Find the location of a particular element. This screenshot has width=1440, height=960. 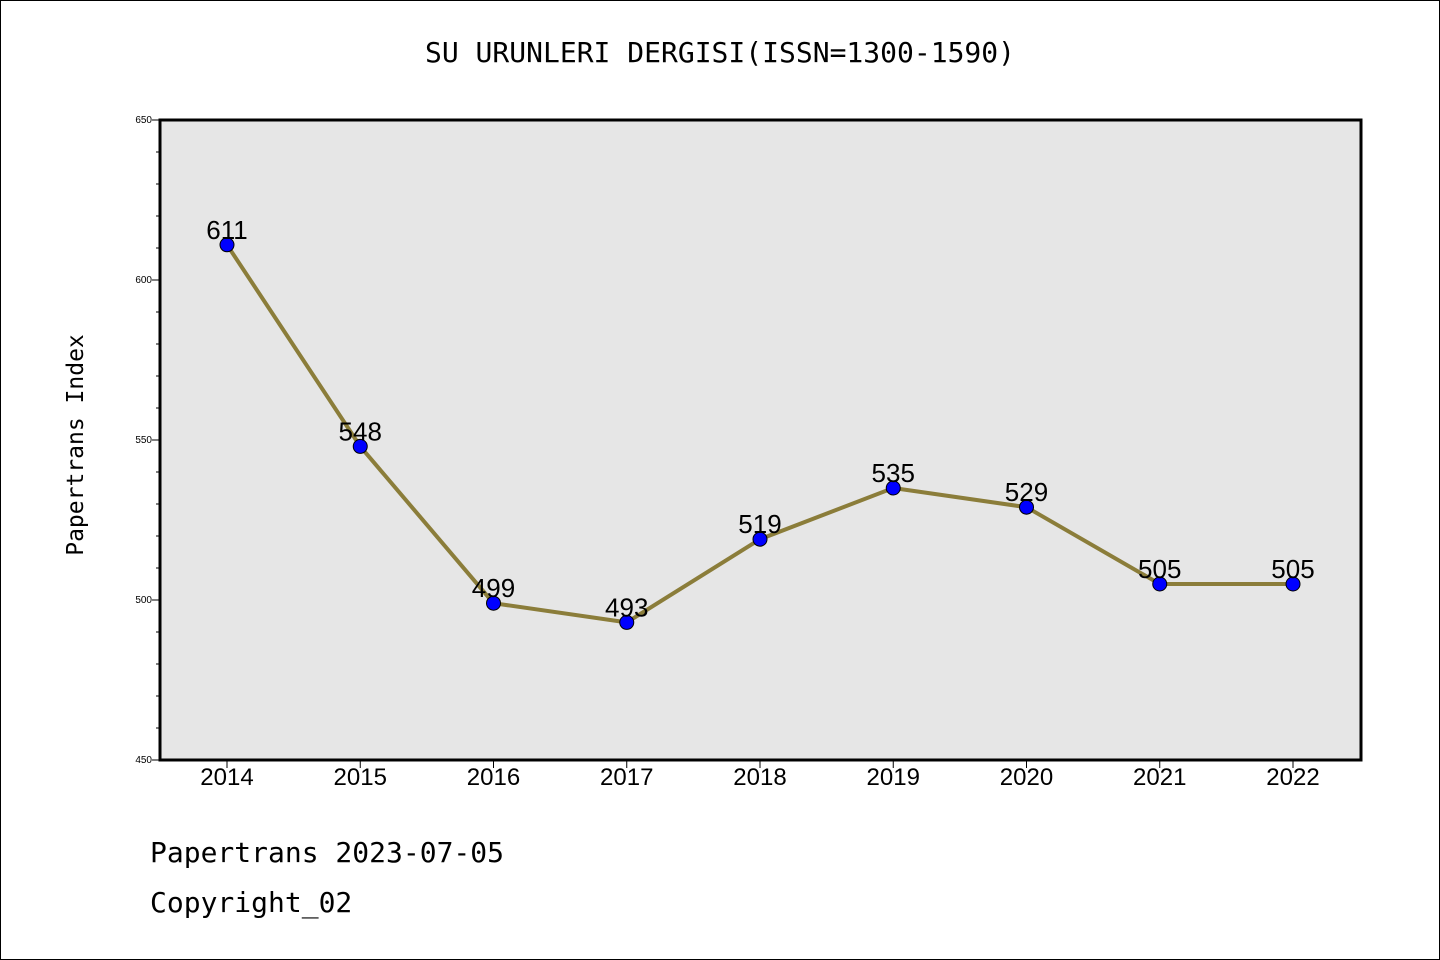

data-label: 519 is located at coordinates (759, 524).